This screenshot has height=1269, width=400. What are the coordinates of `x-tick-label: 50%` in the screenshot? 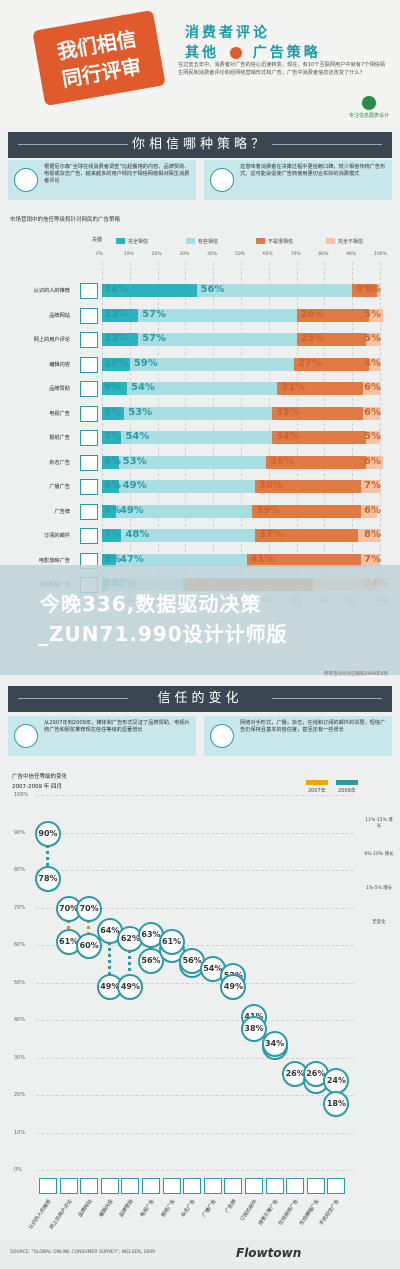 It's located at (240, 254).